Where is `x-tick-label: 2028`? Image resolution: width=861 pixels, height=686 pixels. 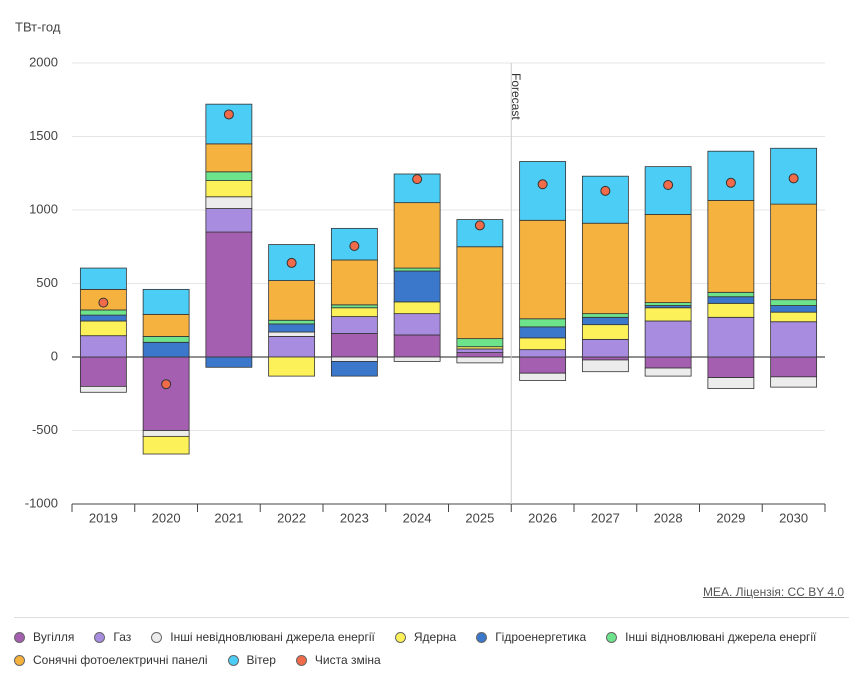
x-tick-label: 2028 is located at coordinates (668, 517).